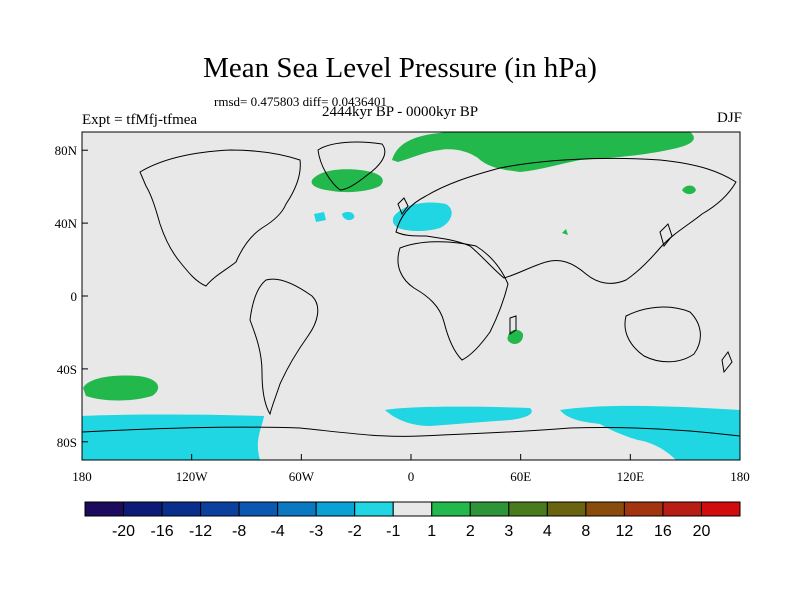 The width and height of the screenshot is (800, 600). What do you see at coordinates (403, 206) in the screenshot?
I see `coast-british-isles` at bounding box center [403, 206].